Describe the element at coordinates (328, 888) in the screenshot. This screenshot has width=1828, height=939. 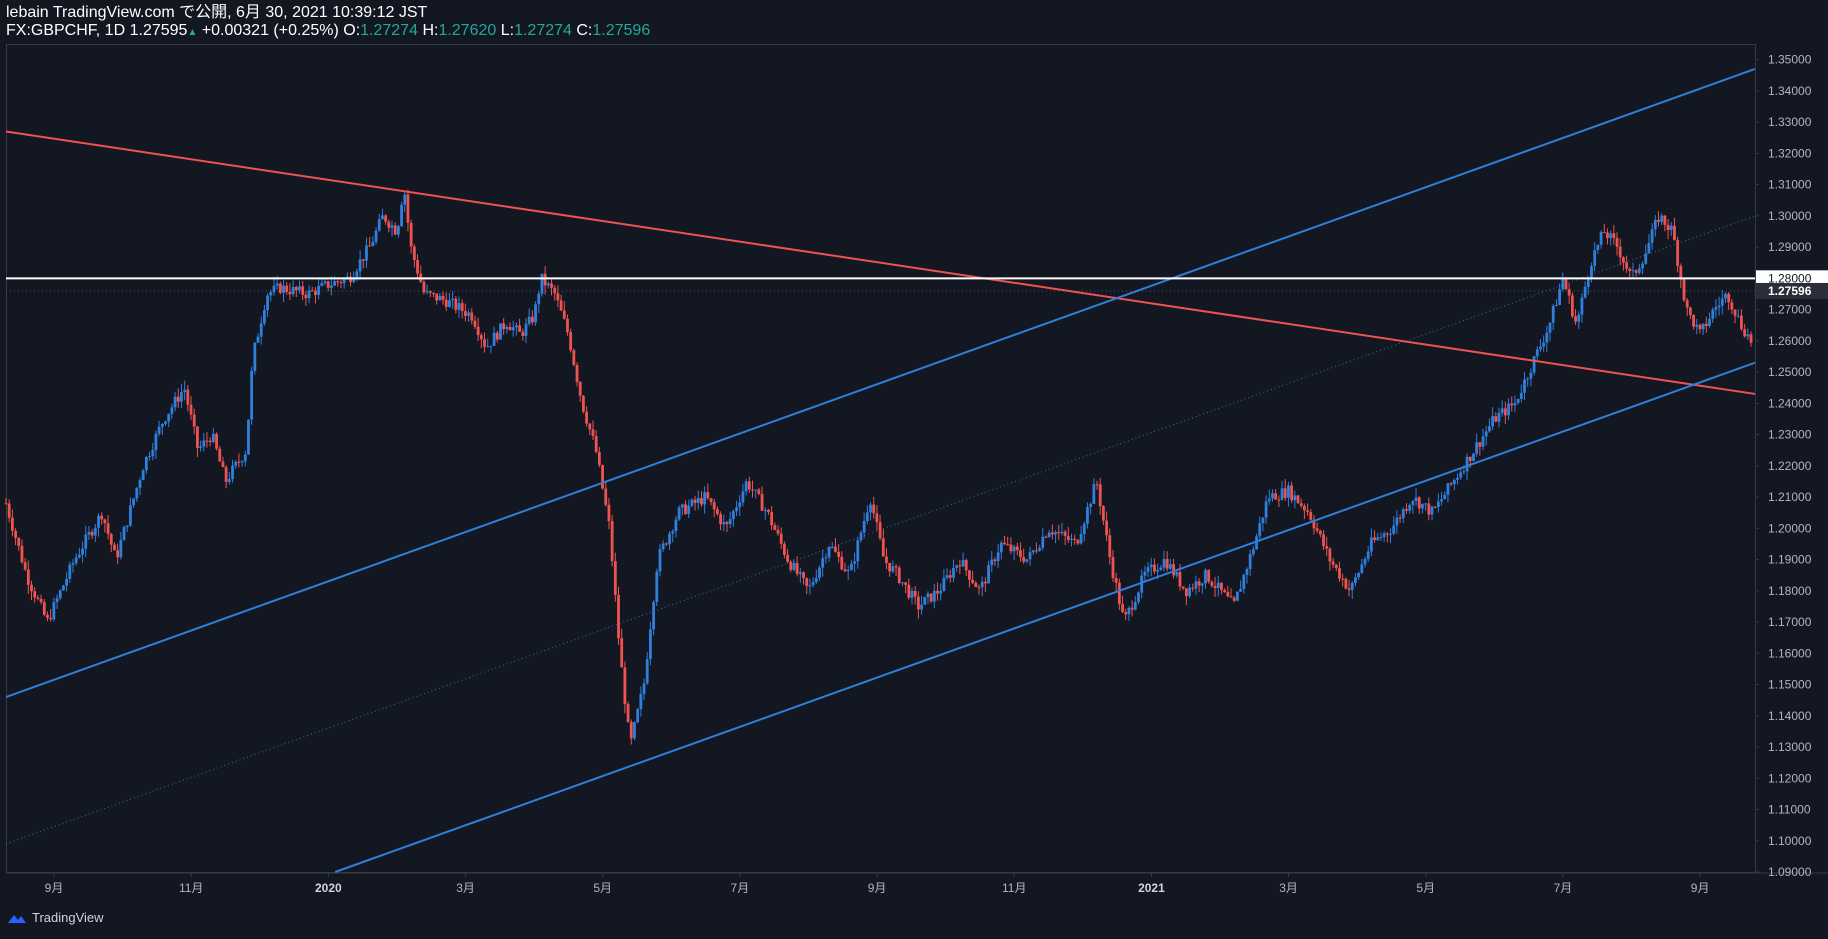
I see `x-tick-label: 2020` at that location.